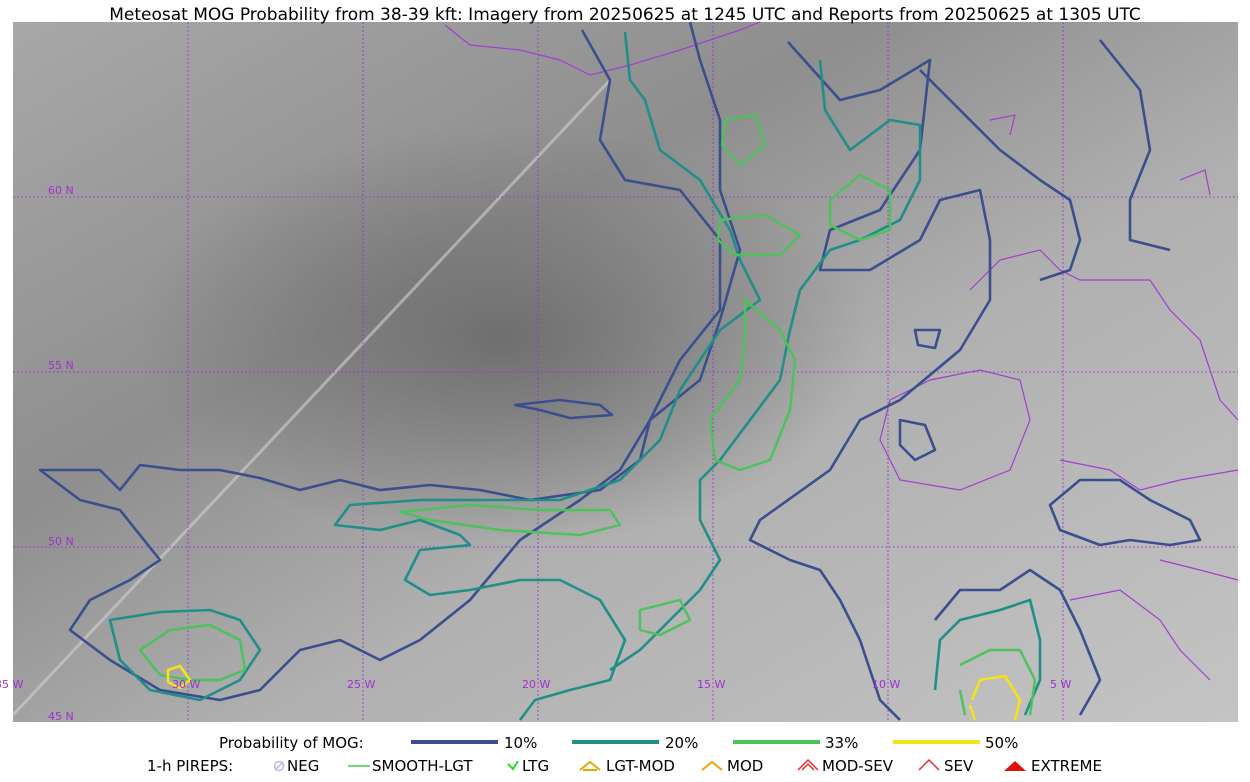 Image resolution: width=1250 pixels, height=782 pixels. I want to click on icon-neg, so click(279, 766).